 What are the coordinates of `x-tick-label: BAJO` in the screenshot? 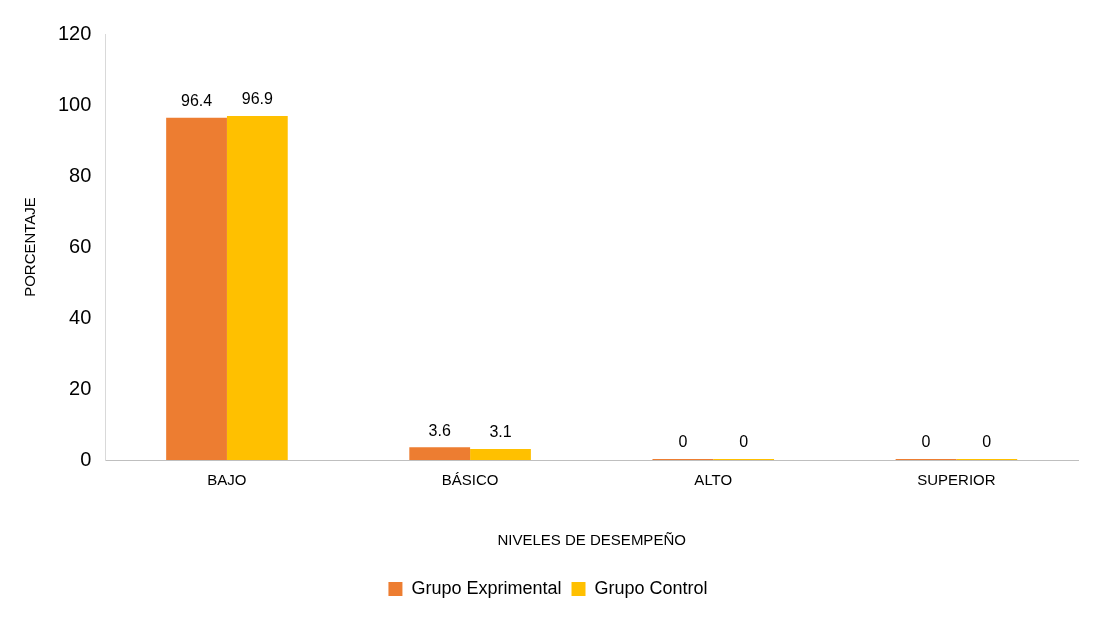 It's located at (227, 480).